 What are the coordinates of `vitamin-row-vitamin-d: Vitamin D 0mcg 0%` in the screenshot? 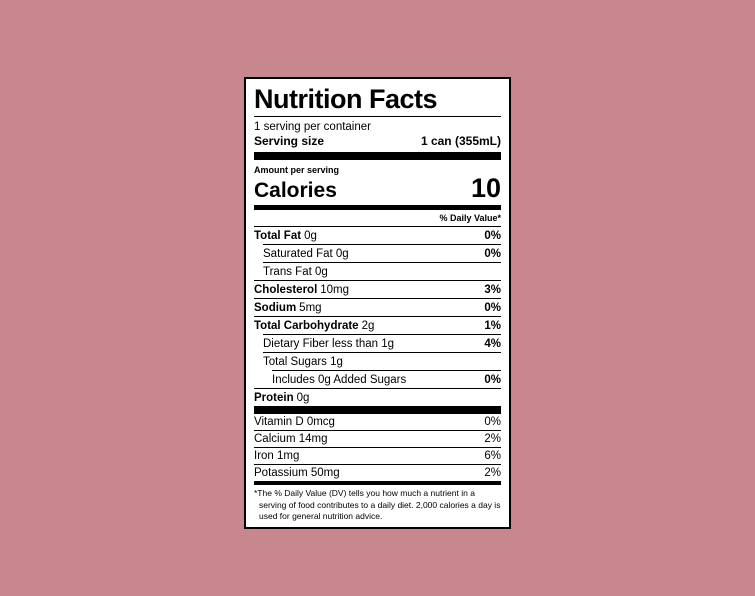 It's located at (377, 422).